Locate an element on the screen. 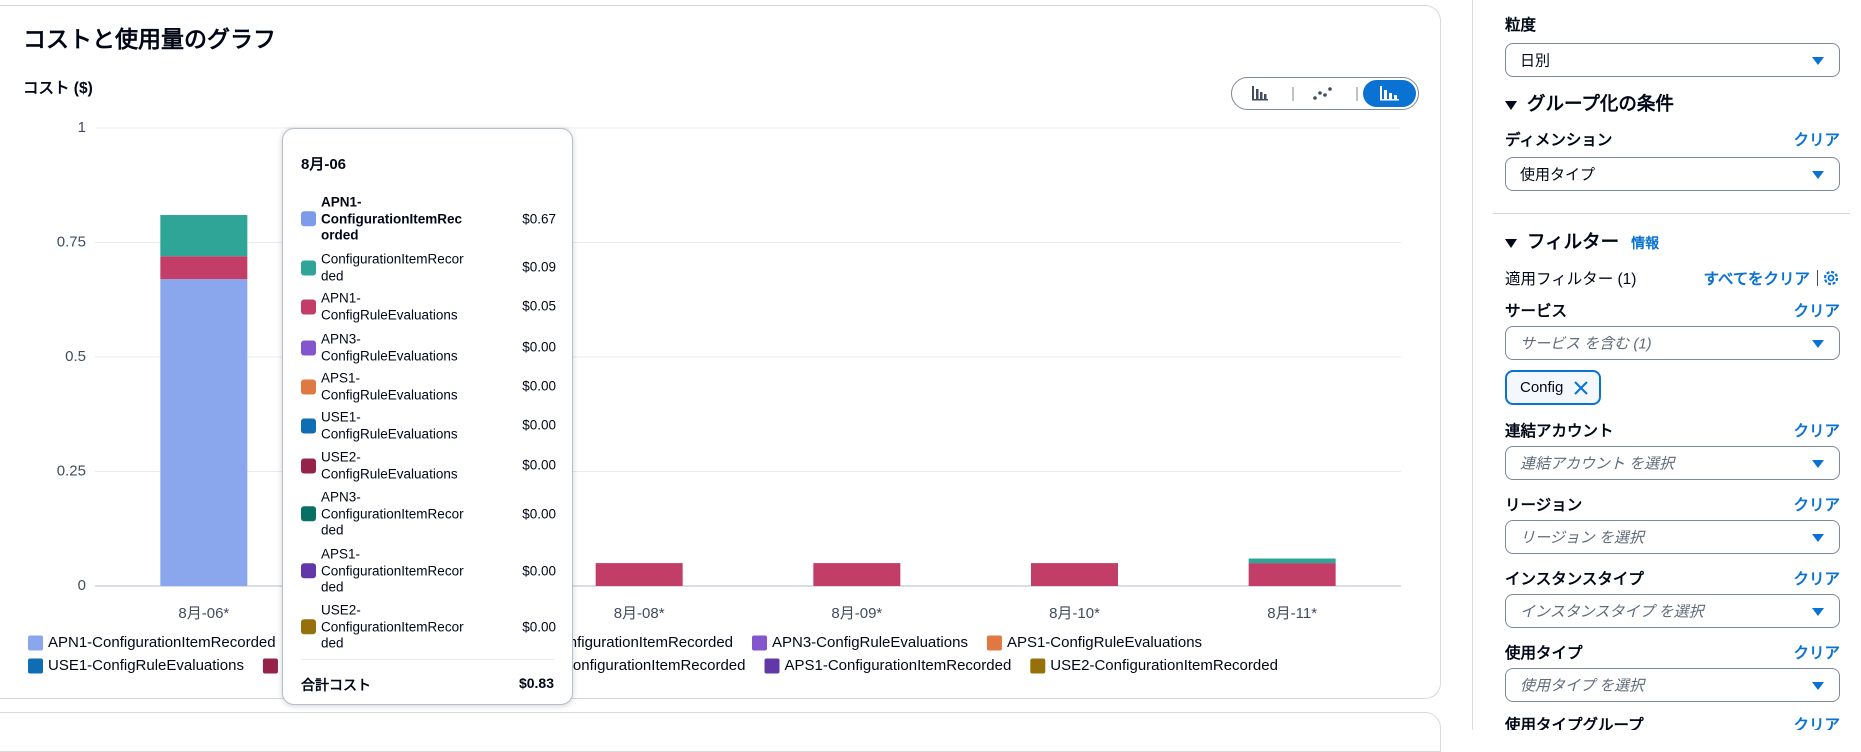 This screenshot has height=752, width=1861. token-remove is located at coordinates (1581, 388).